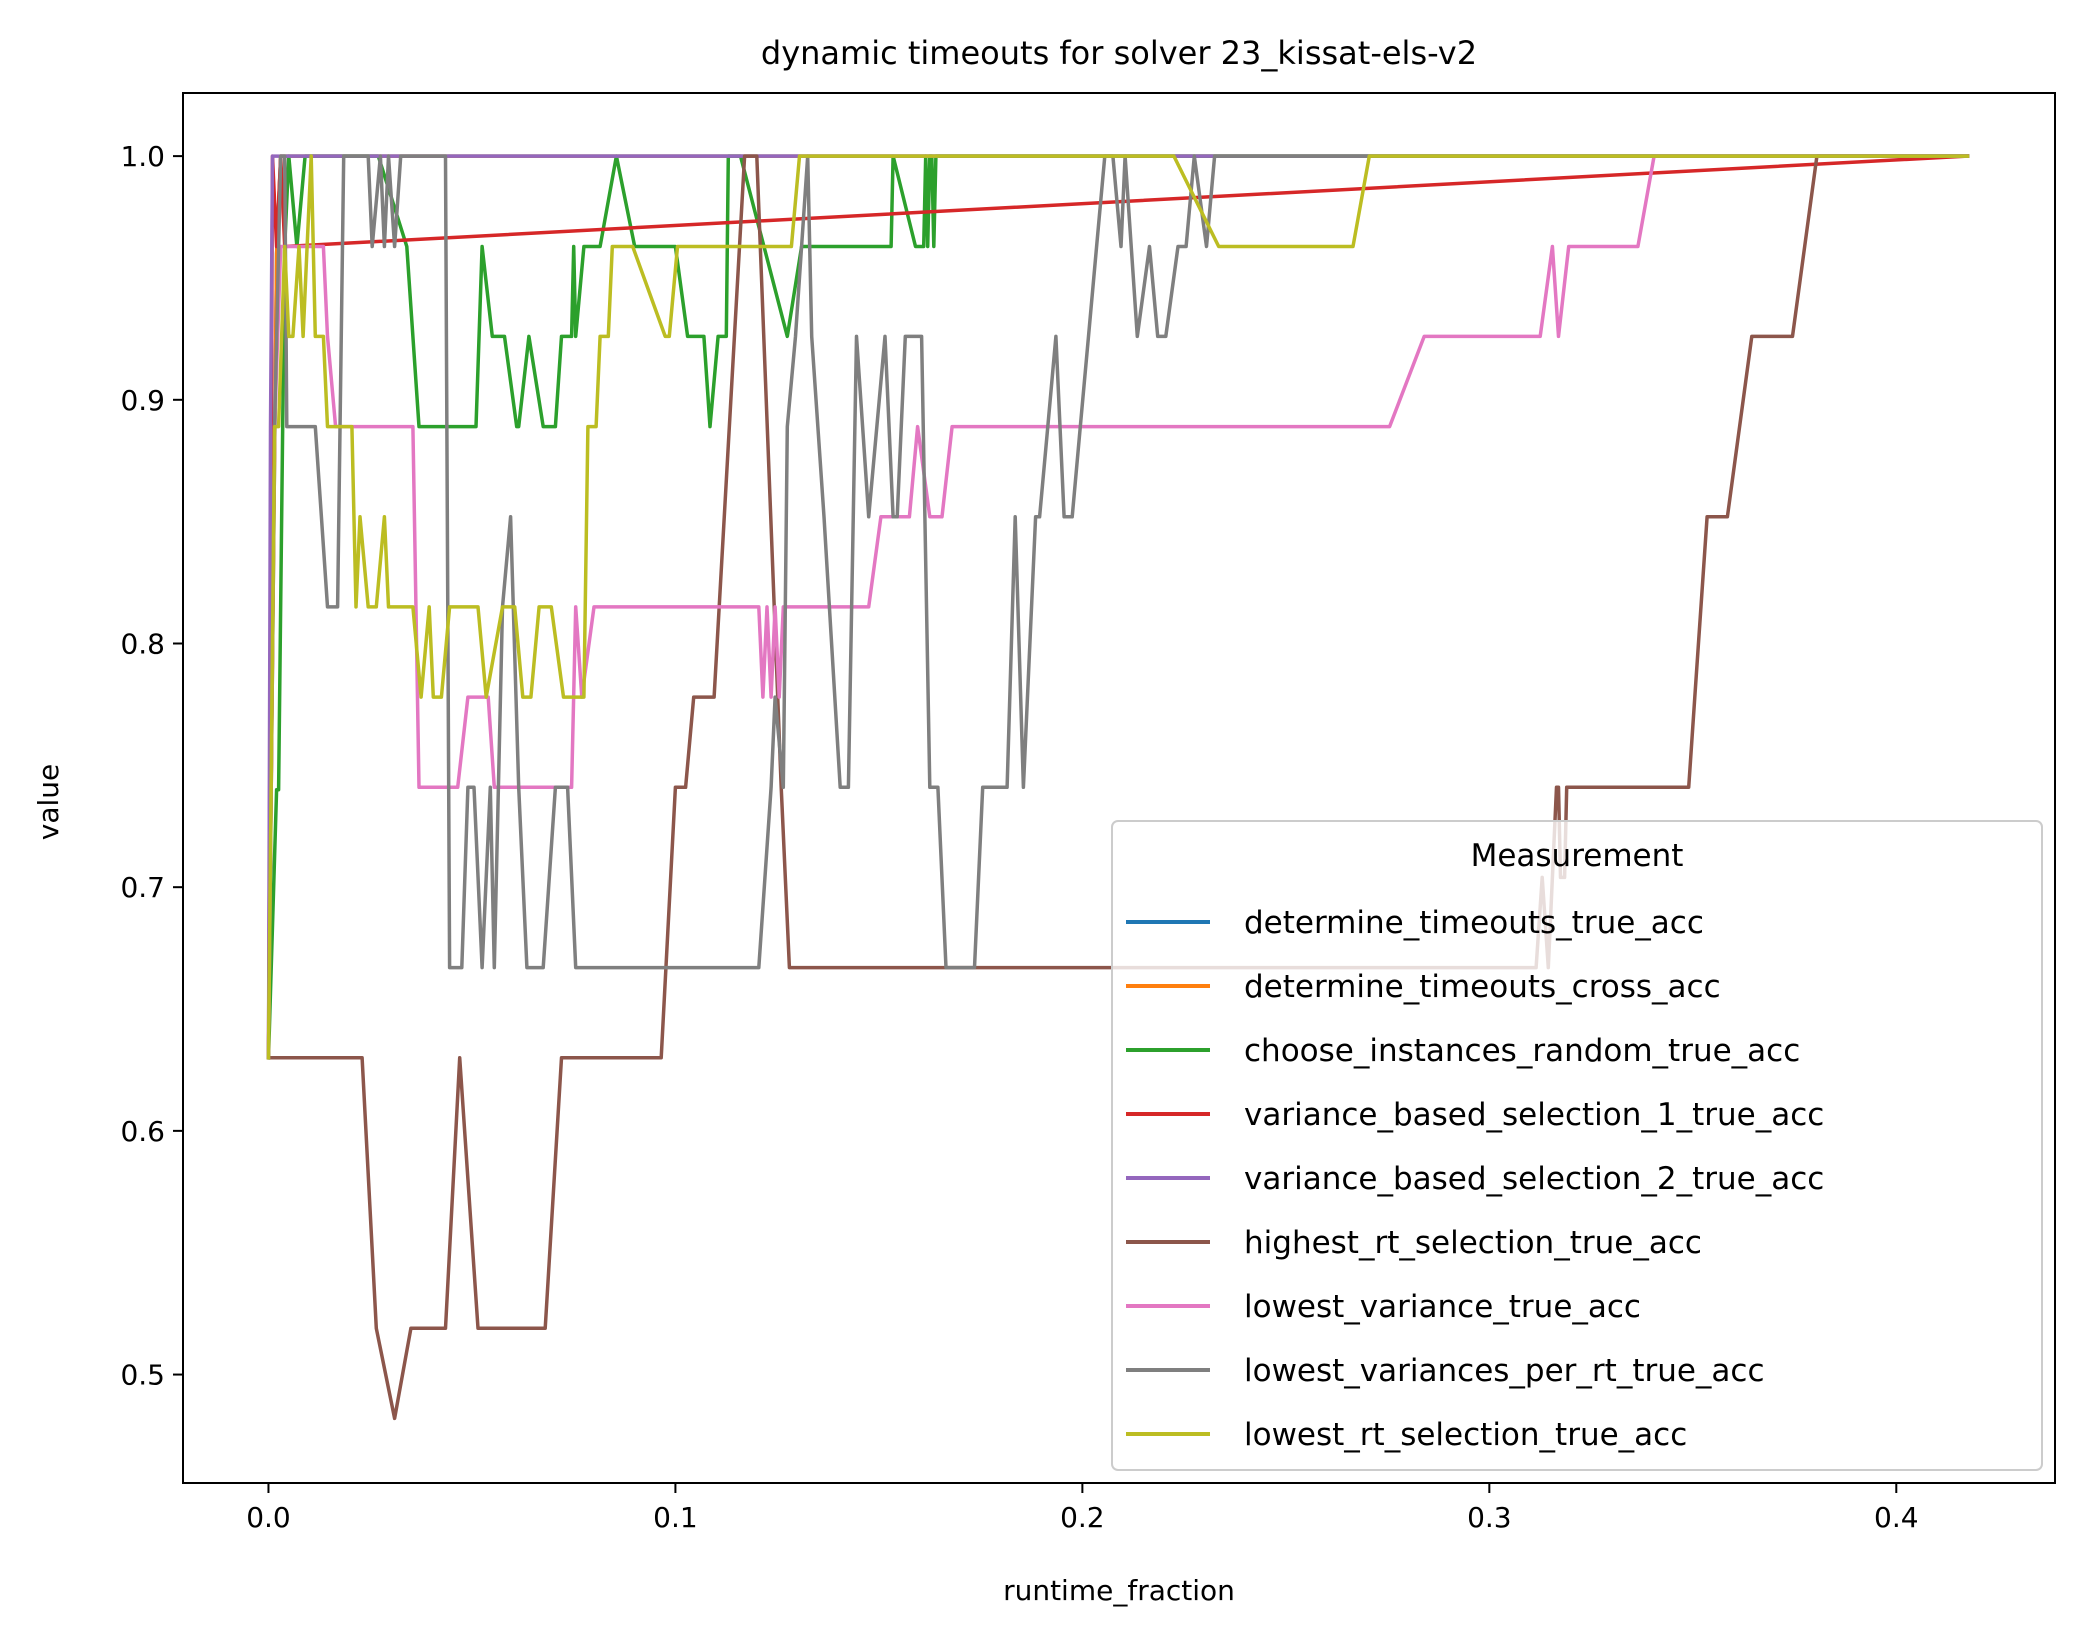 Image resolution: width=2074 pixels, height=1644 pixels. What do you see at coordinates (1119, 1590) in the screenshot?
I see `x-axis-label: runtime_fraction` at bounding box center [1119, 1590].